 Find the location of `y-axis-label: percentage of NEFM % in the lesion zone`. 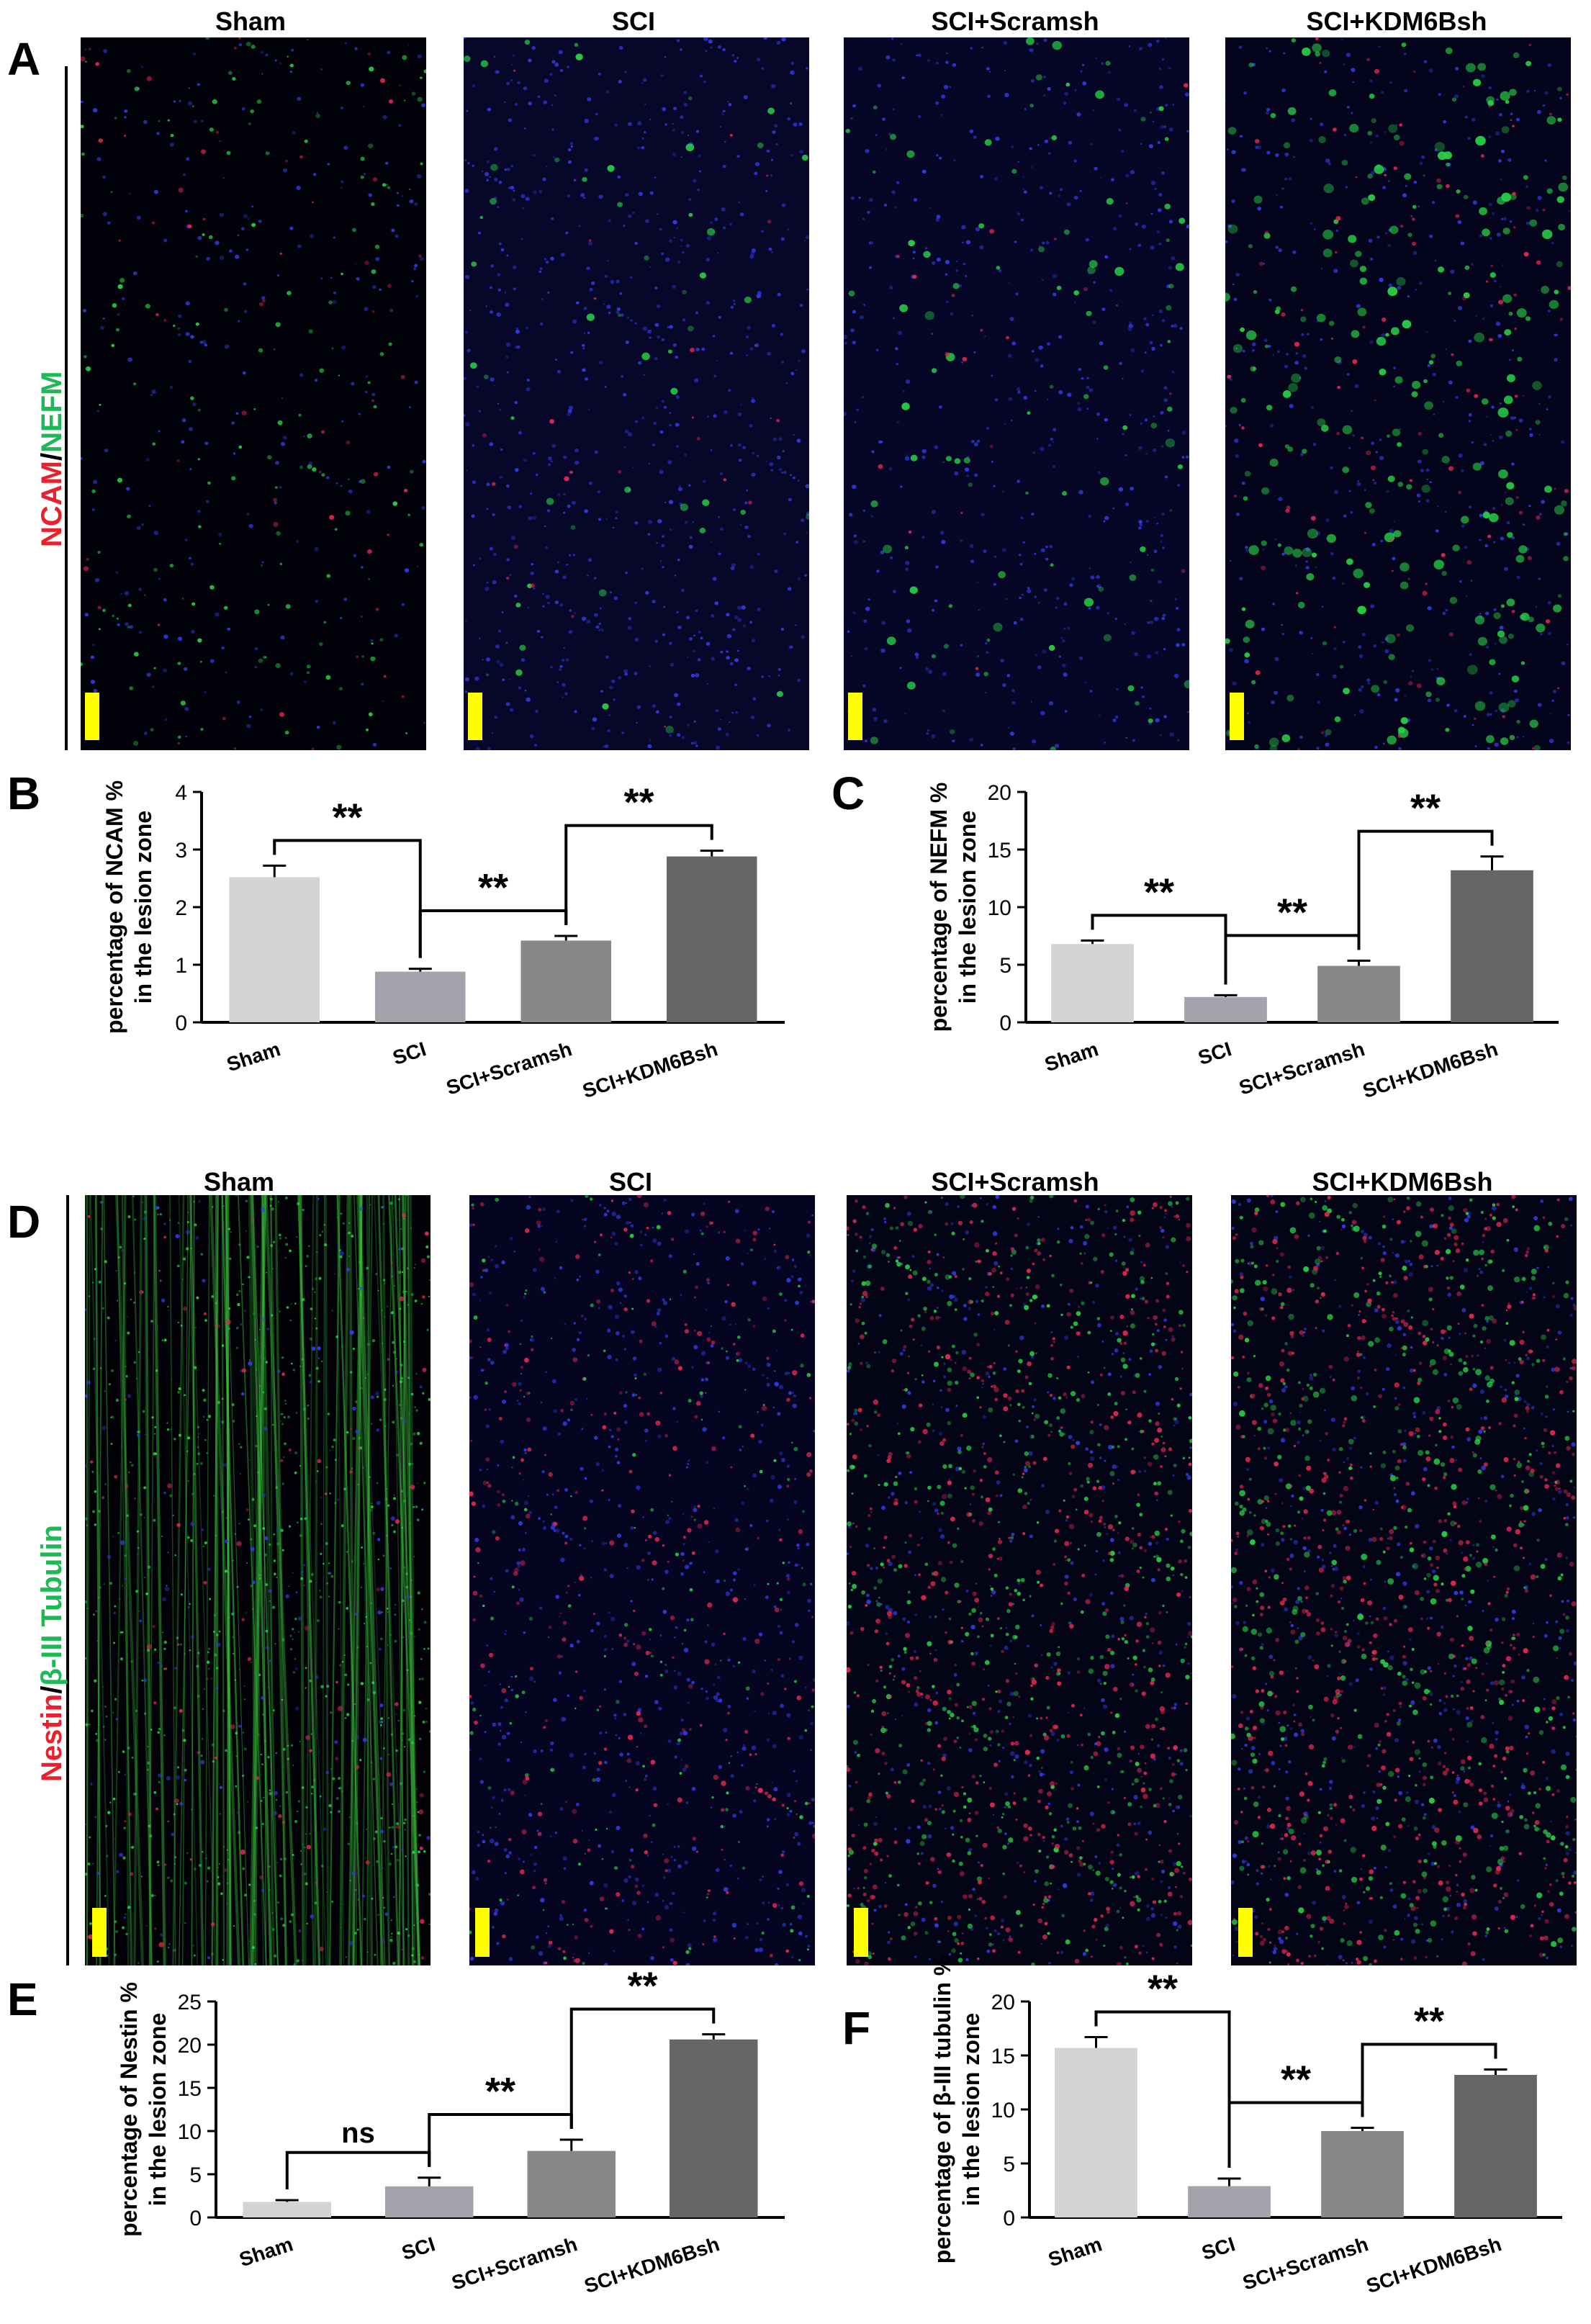

y-axis-label: percentage of NEFM % in the lesion zone is located at coordinates (953, 907).